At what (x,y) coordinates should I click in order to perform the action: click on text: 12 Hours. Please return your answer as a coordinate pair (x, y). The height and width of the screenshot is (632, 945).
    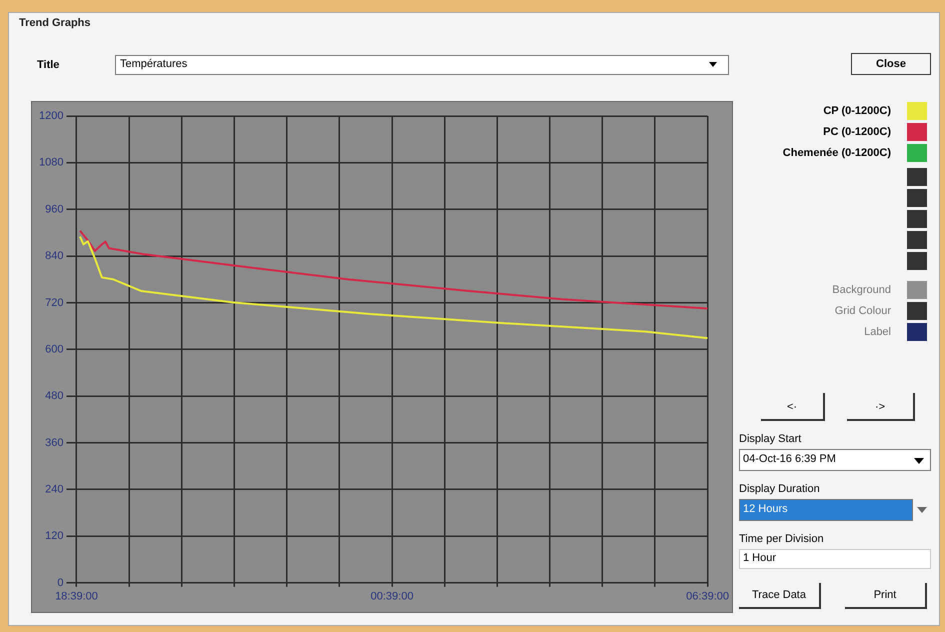
    Looking at the image, I should click on (765, 509).